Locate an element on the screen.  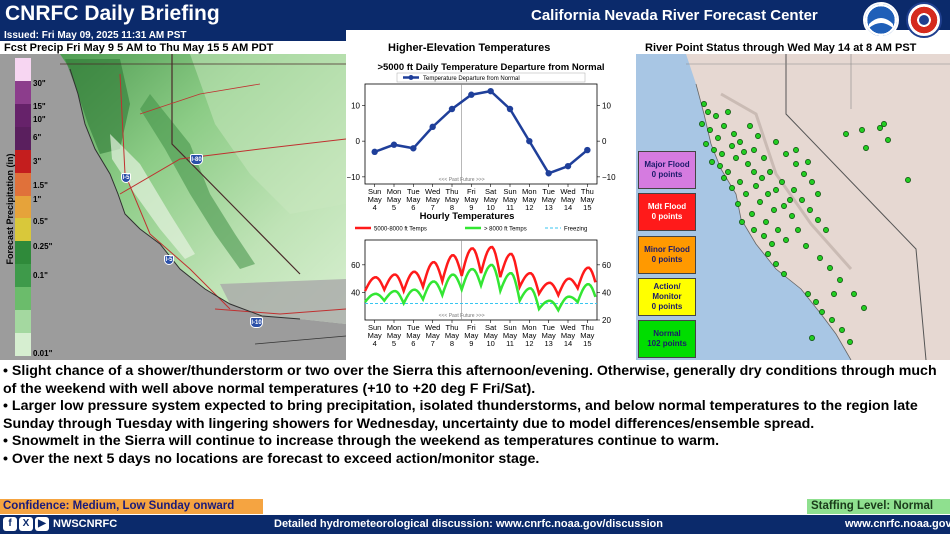
facebook-icon: f is located at coordinates (10, 524).